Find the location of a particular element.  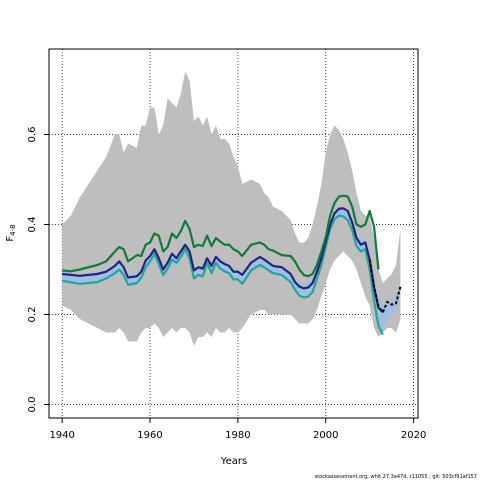

x-tick-label: 2000 is located at coordinates (325, 435).